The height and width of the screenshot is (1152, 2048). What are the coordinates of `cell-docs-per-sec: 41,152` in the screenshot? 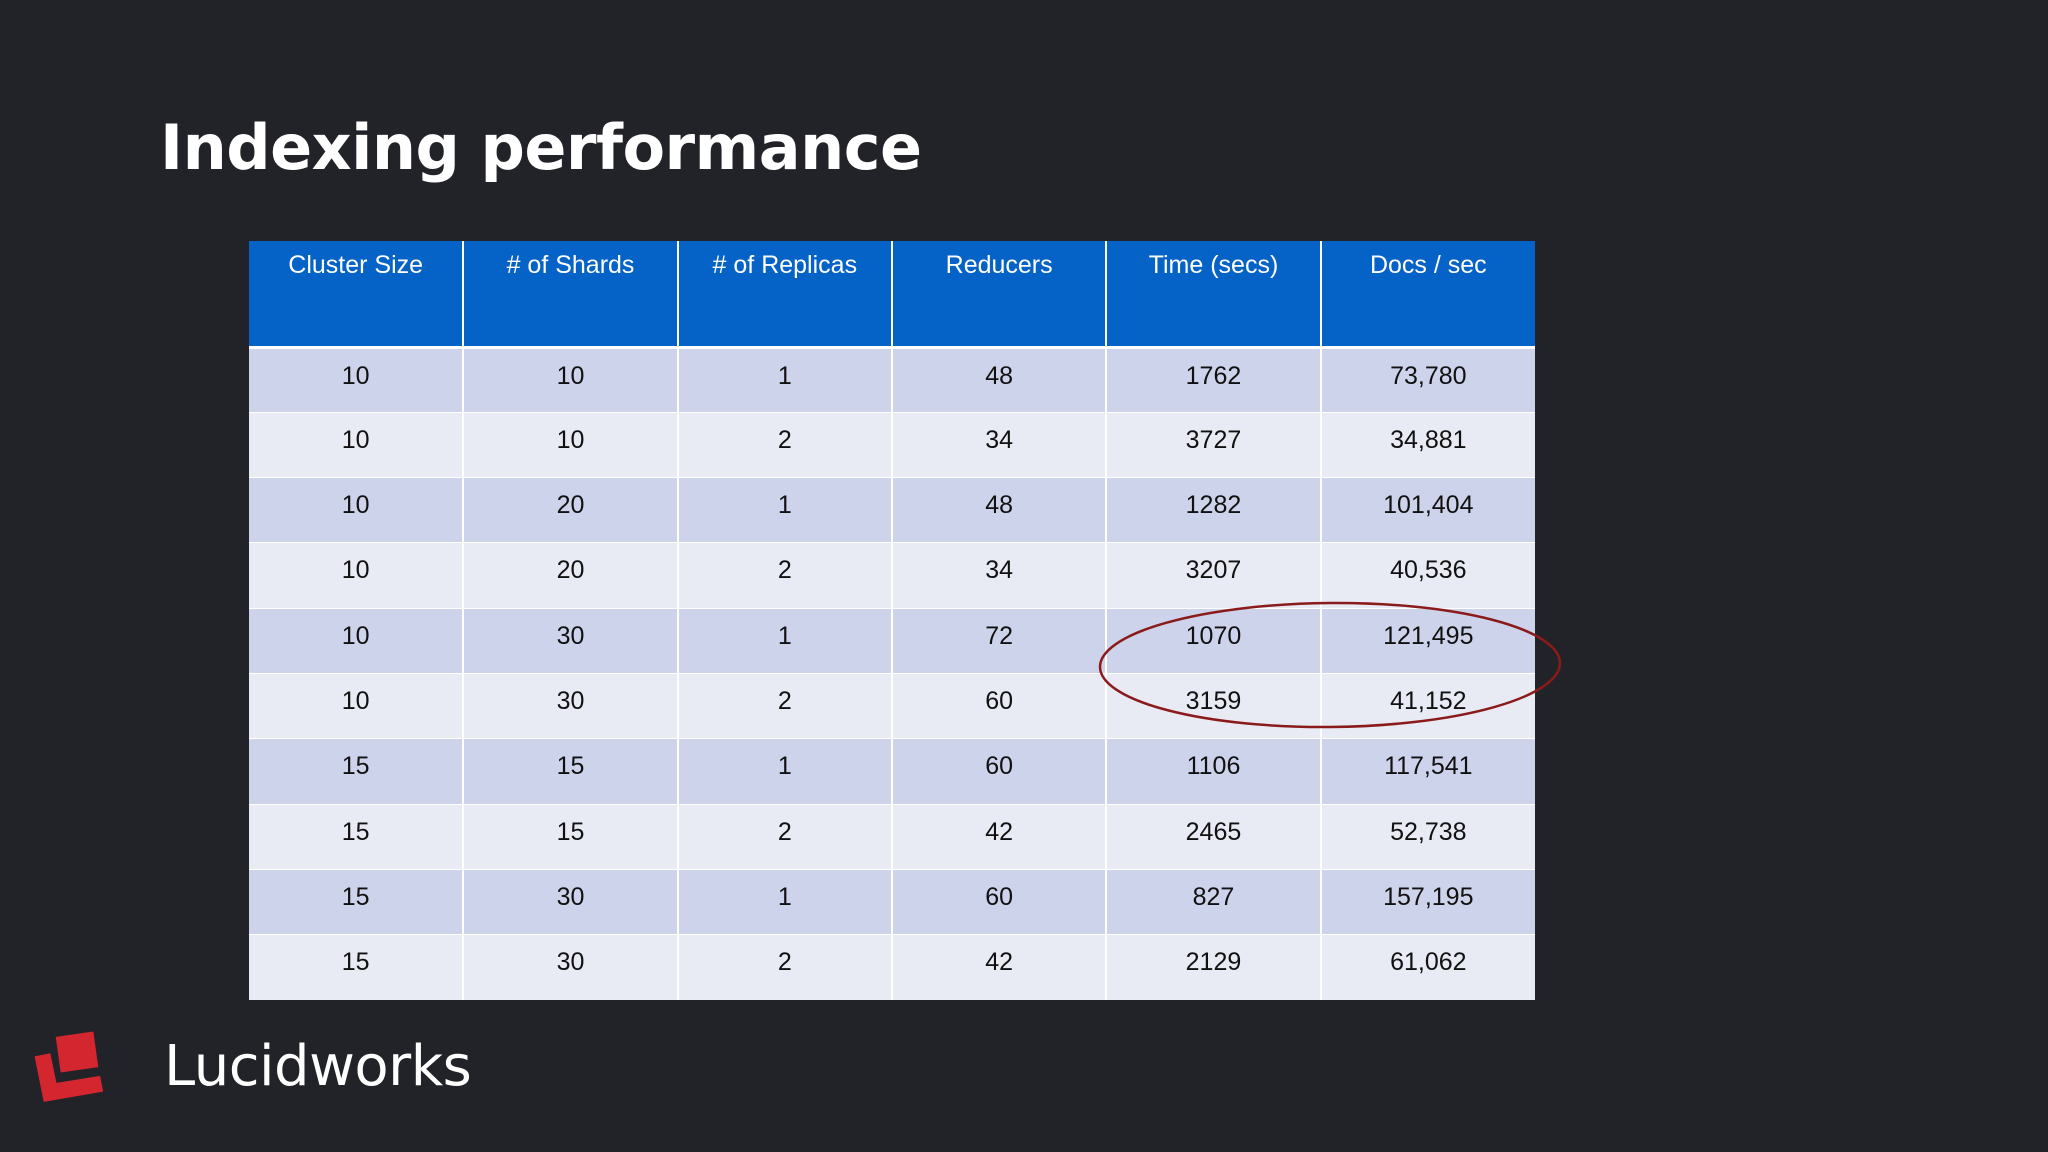 It's located at (1427, 705).